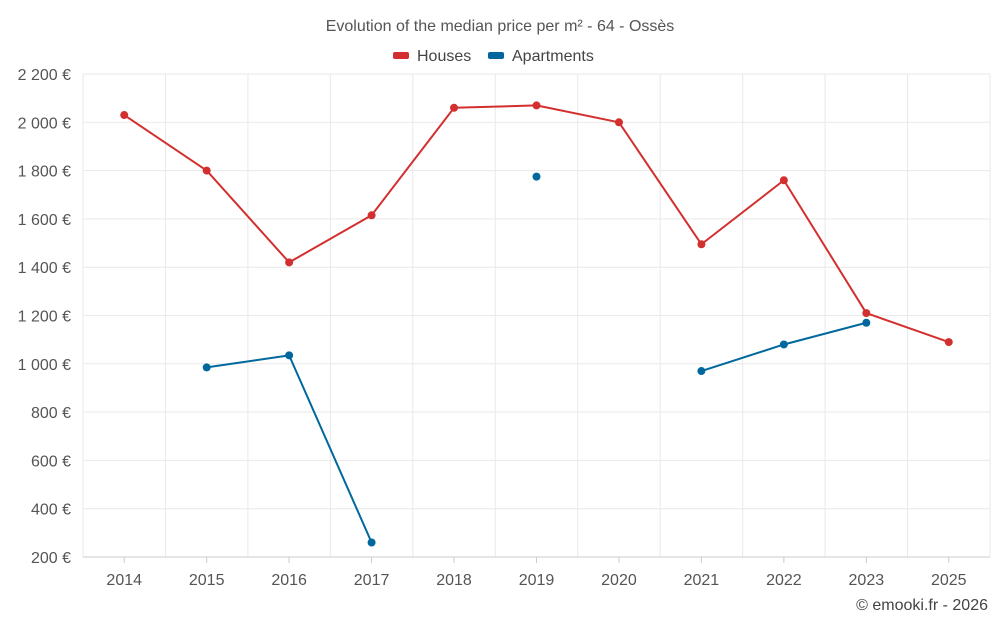 Image resolution: width=1000 pixels, height=625 pixels. What do you see at coordinates (289, 355) in the screenshot?
I see `data-point-apartments-2016` at bounding box center [289, 355].